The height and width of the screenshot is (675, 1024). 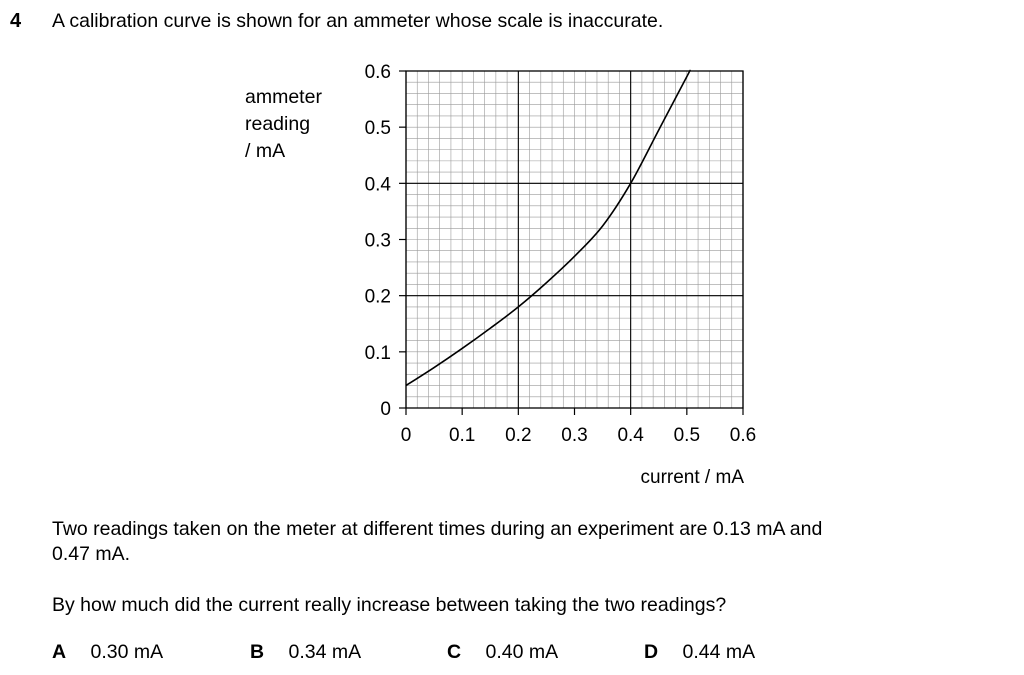 I want to click on y-tick-label: 0.5, so click(x=378, y=128).